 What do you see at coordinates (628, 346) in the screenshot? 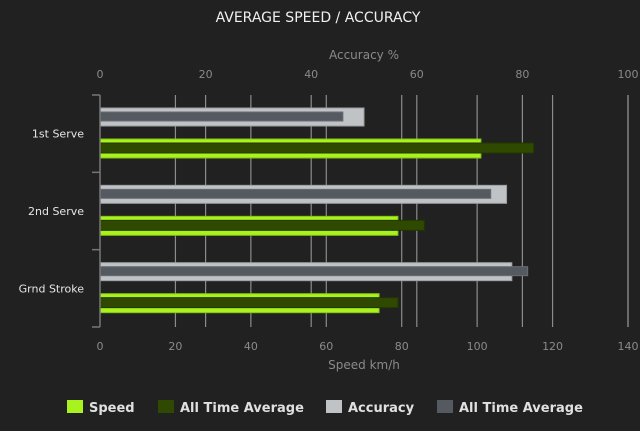
I see `bottom-tick-label: 140` at bounding box center [628, 346].